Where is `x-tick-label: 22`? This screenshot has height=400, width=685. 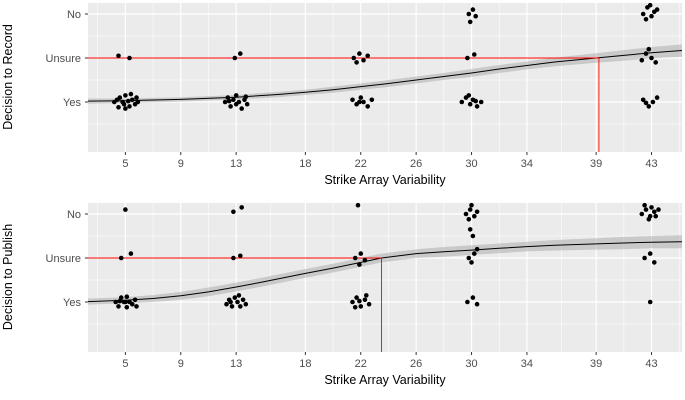 x-tick-label: 22 is located at coordinates (361, 164).